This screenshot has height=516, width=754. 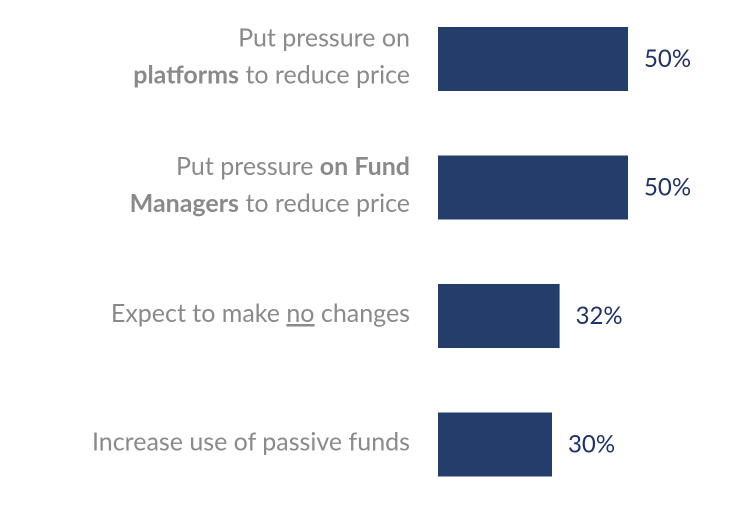 What do you see at coordinates (365, 166) in the screenshot?
I see `label-run: on Fund` at bounding box center [365, 166].